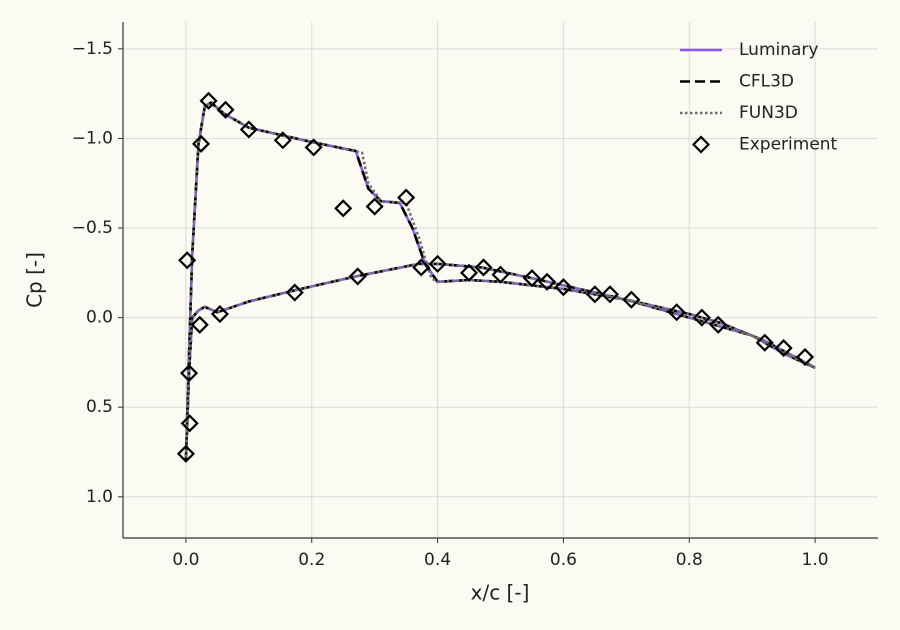  I want to click on x-tick-label: 0.4, so click(437, 560).